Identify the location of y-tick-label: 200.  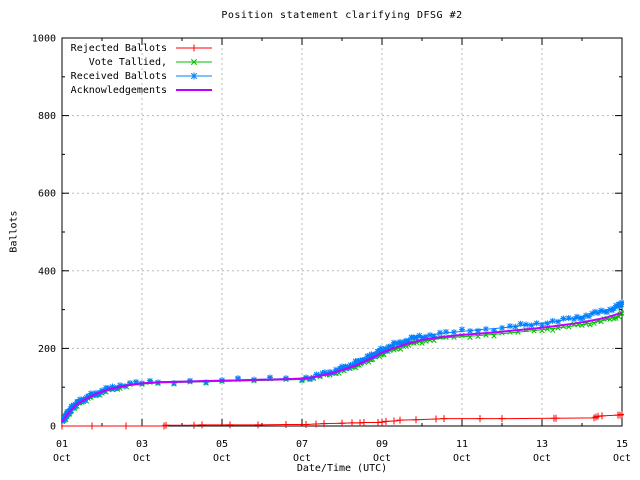
(47, 349).